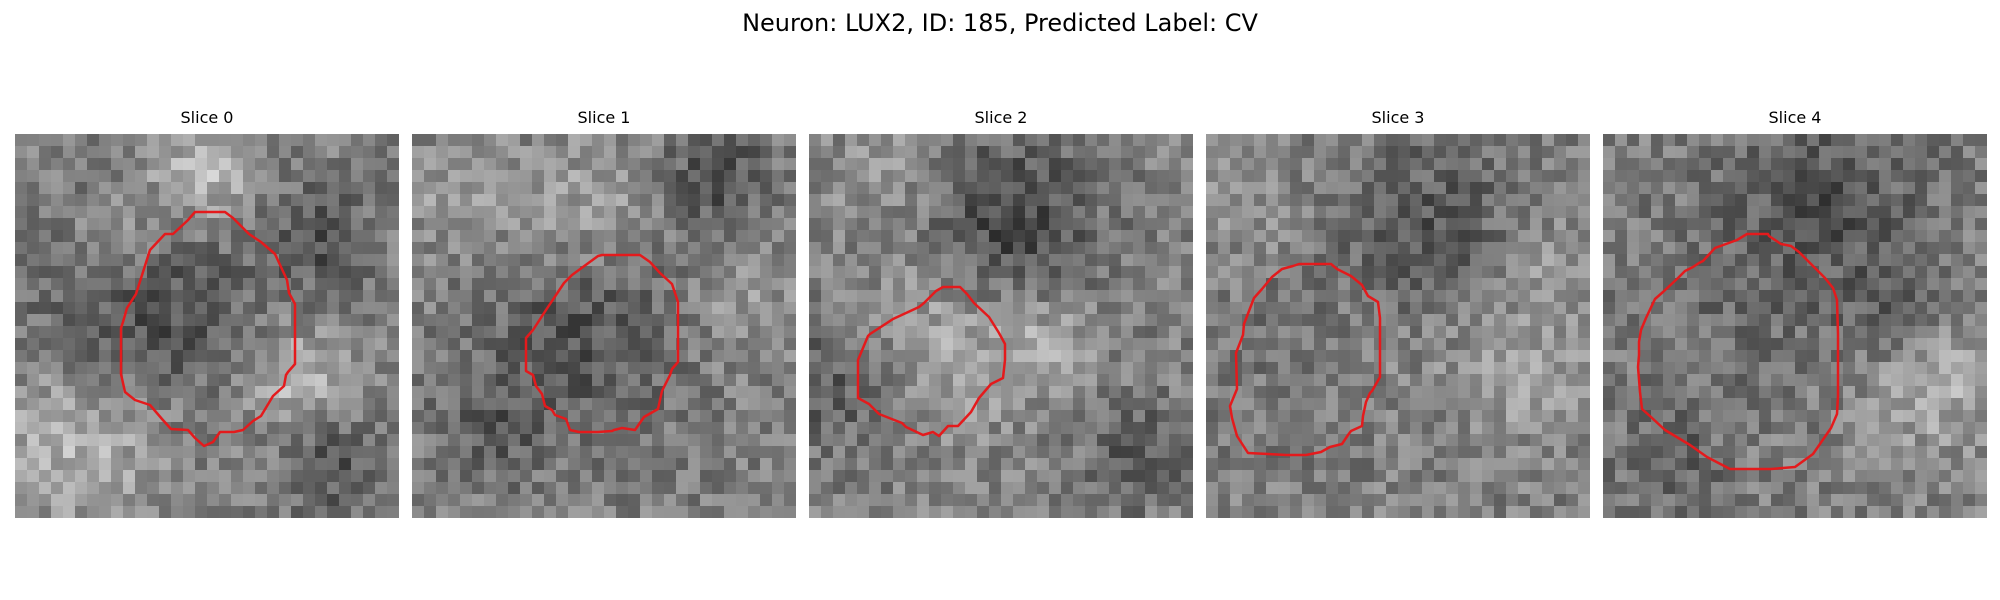 The height and width of the screenshot is (600, 2000). I want to click on slice-panel-2: Slice 2, so click(1001, 313).